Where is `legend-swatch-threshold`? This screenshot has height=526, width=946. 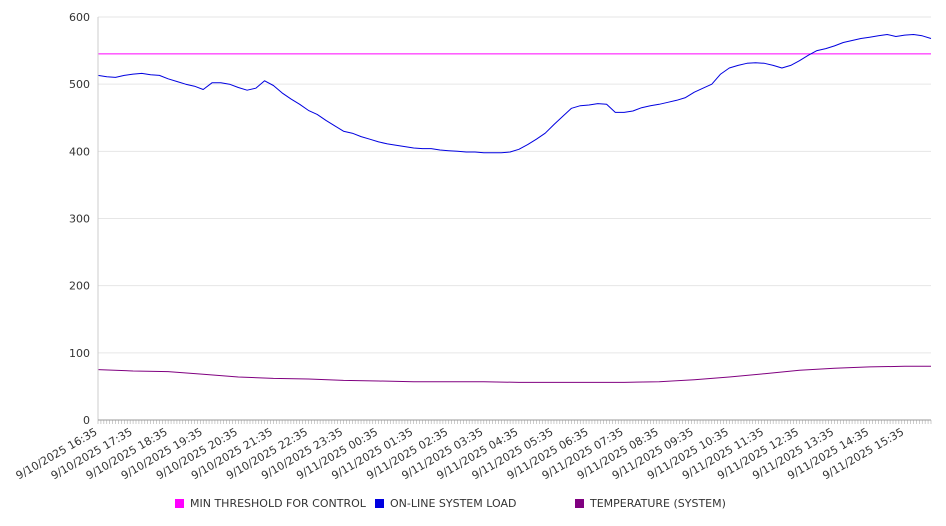
legend-swatch-threshold is located at coordinates (179, 503).